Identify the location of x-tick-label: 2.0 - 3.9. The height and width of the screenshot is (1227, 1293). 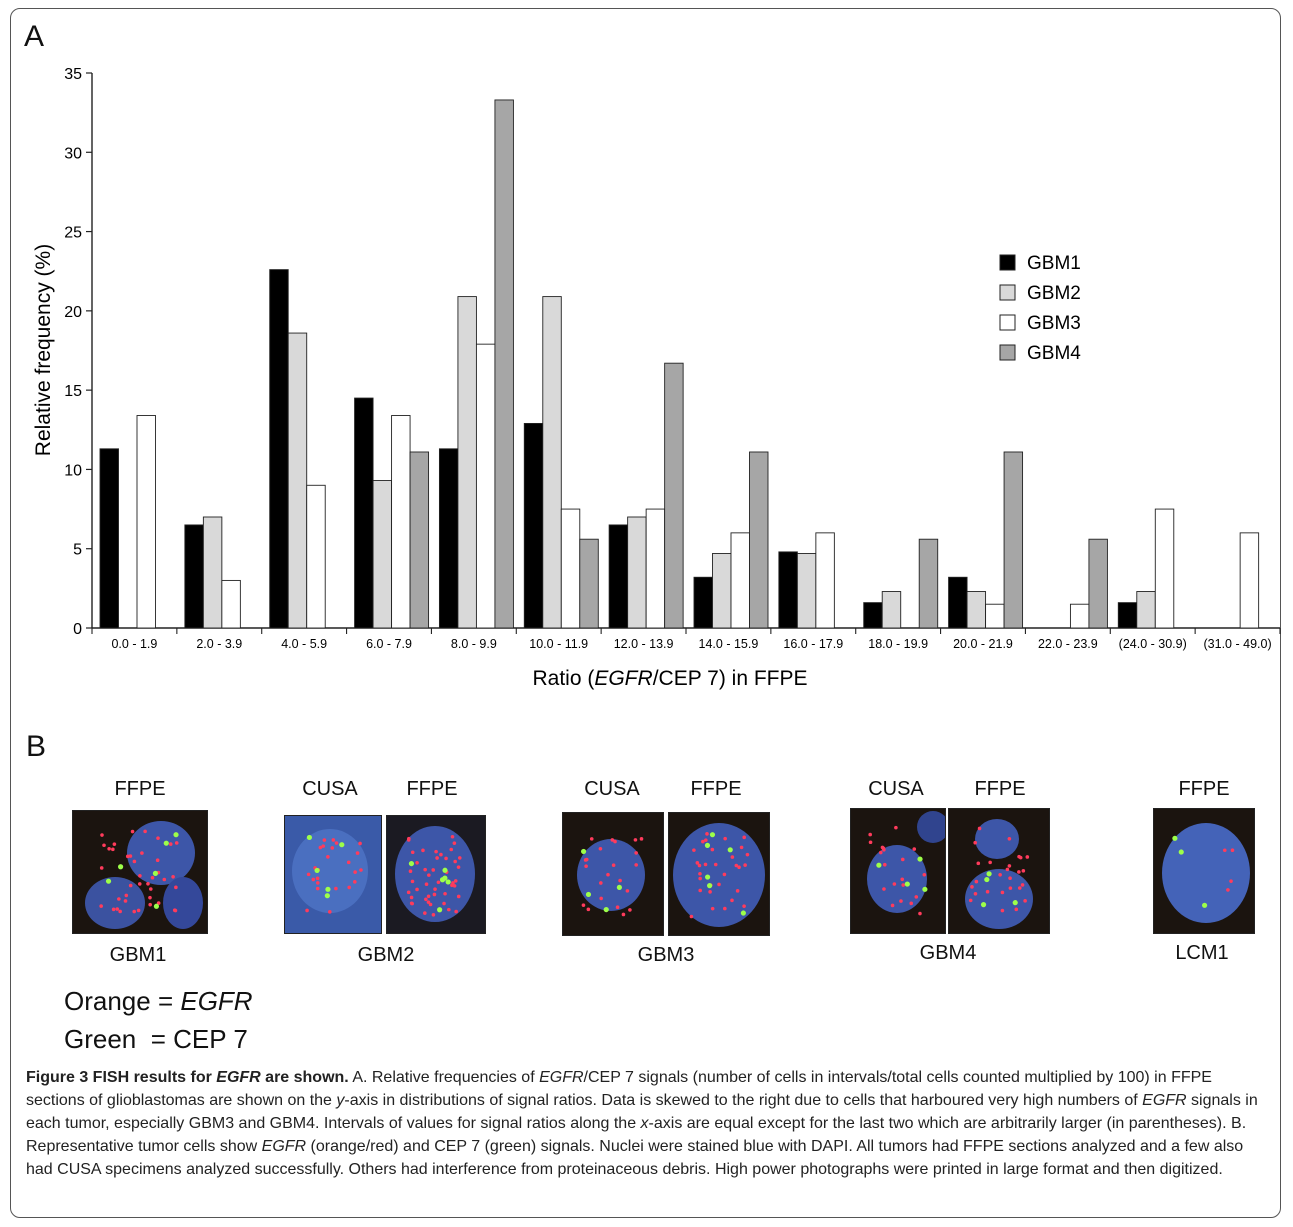
(219, 644).